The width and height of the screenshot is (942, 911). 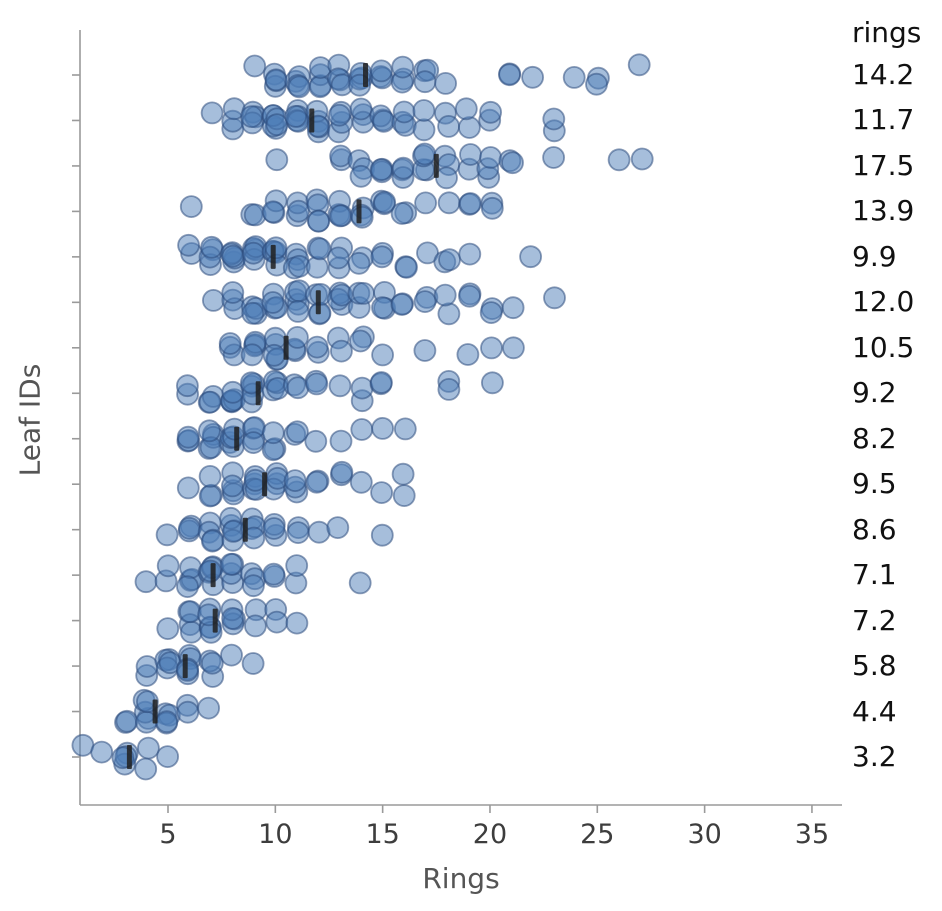 I want to click on x-tick-label: 30, so click(x=704, y=834).